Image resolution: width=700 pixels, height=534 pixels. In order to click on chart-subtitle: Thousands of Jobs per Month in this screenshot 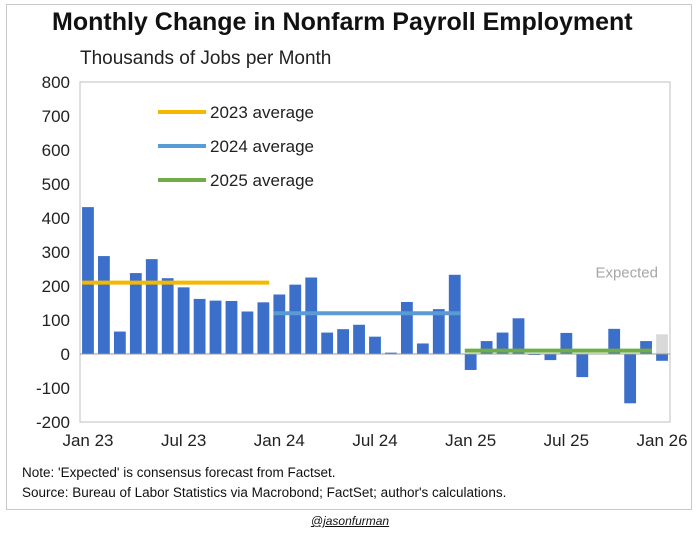, I will do `click(206, 58)`.